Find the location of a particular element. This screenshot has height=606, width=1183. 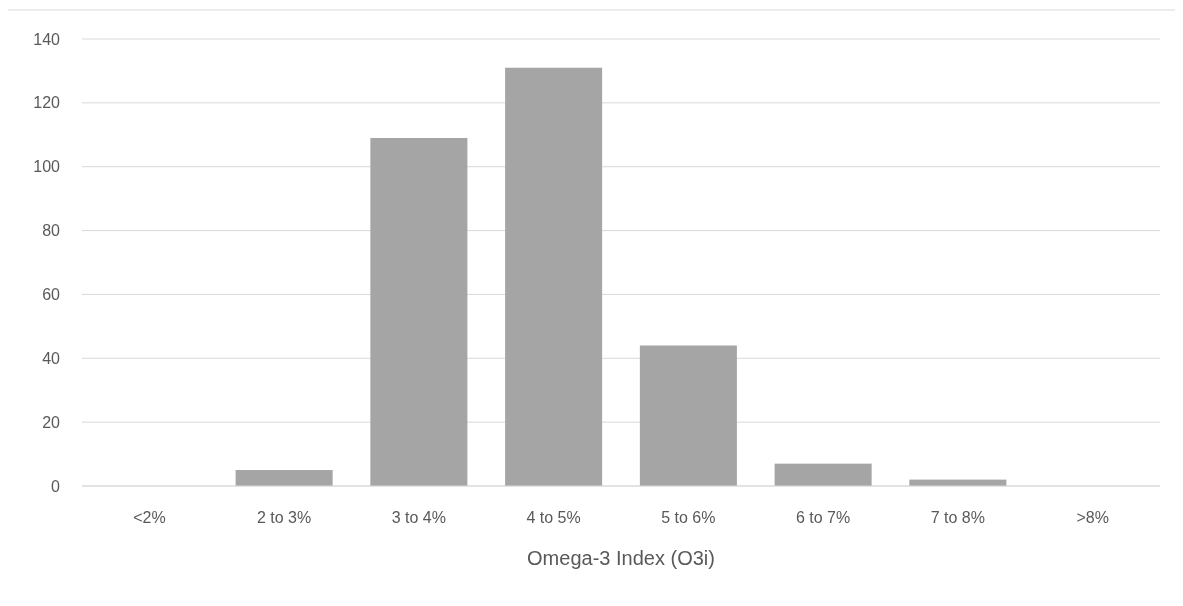

x-tick-label: <2% is located at coordinates (149, 517).